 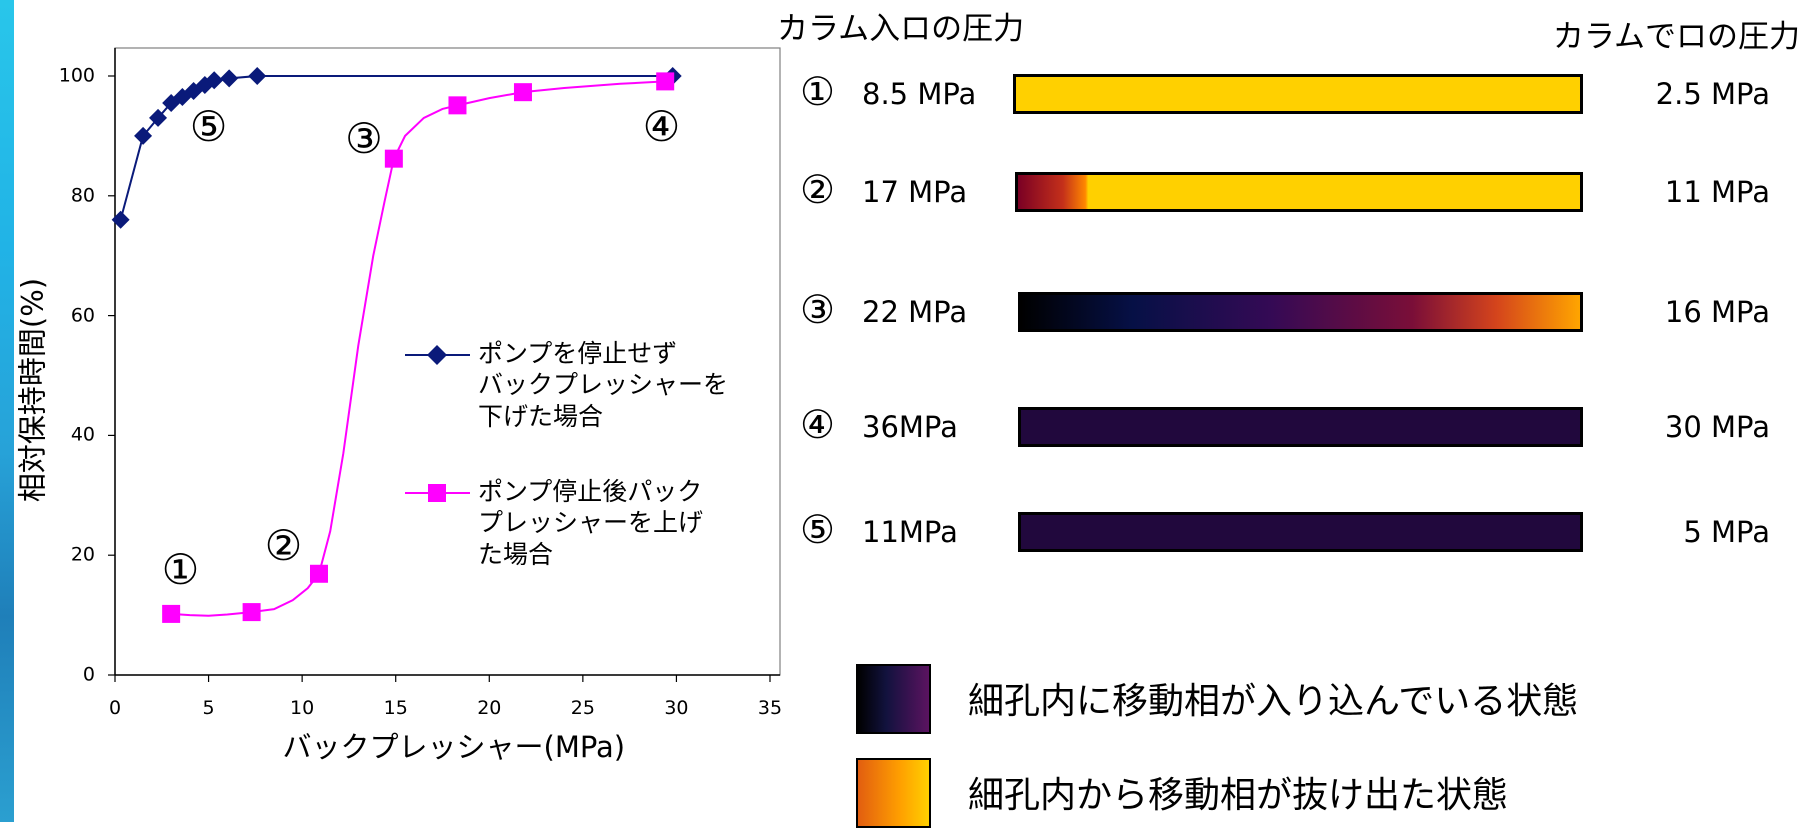 I want to click on y-tick-label: 20, so click(x=82, y=554).